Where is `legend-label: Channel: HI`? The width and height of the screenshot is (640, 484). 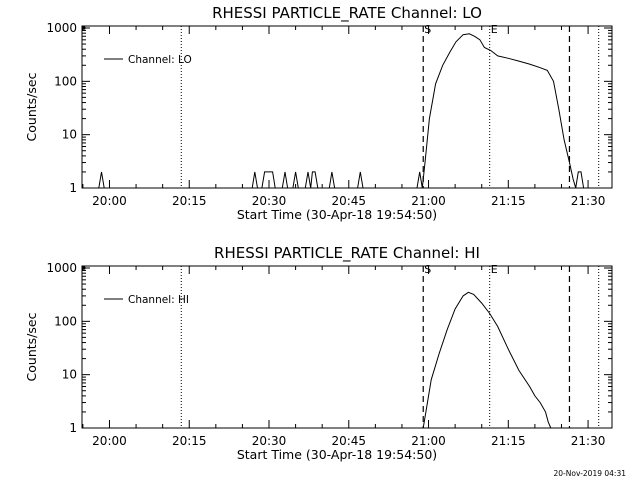
legend-label: Channel: HI is located at coordinates (158, 300).